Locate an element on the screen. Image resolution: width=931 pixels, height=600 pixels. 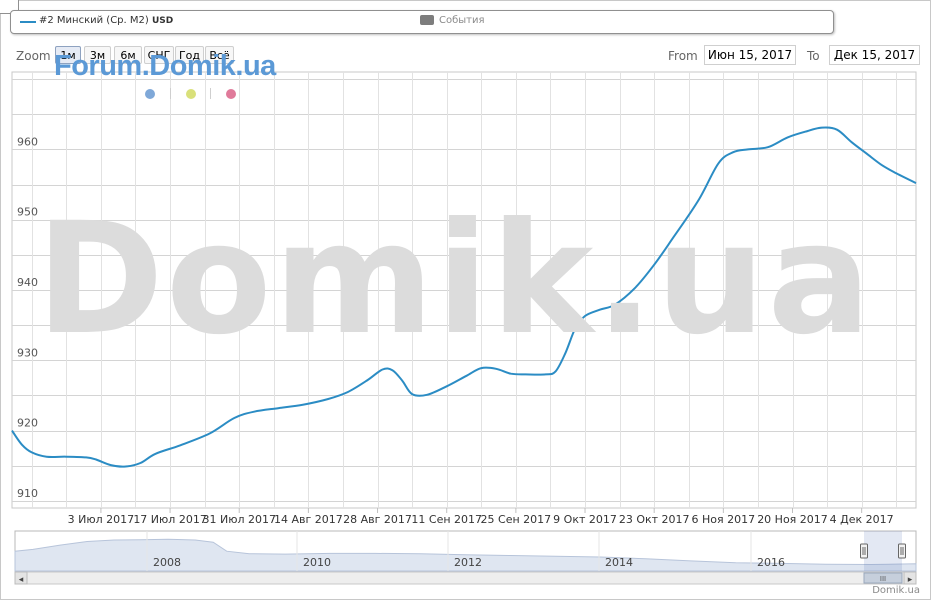
x-tick-label: 6 Ноя 2017 is located at coordinates (724, 519).